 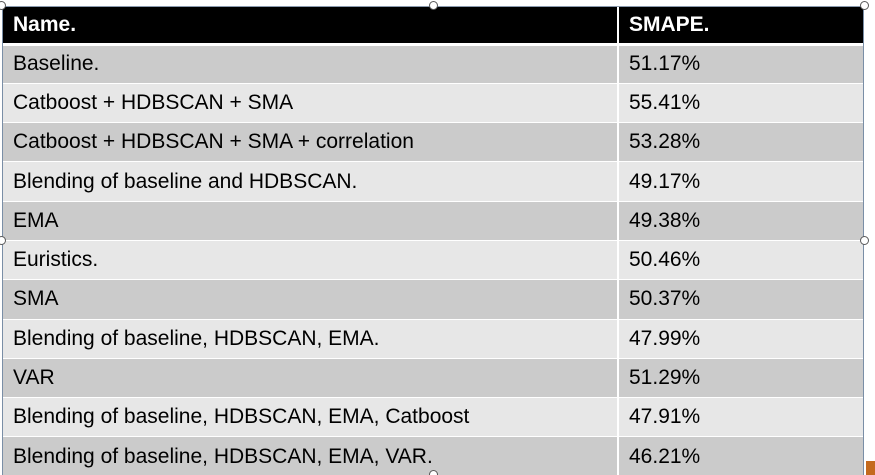 What do you see at coordinates (311, 299) in the screenshot?
I see `cell-name: SMA` at bounding box center [311, 299].